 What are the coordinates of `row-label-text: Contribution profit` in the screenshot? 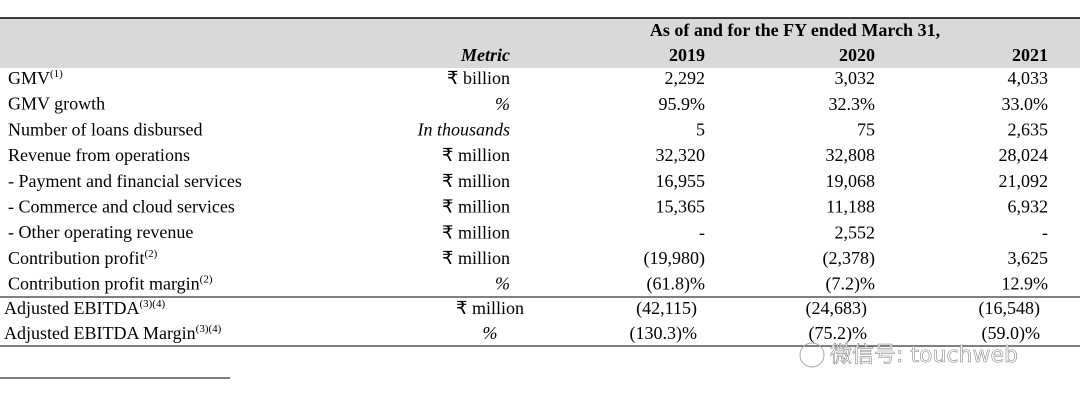 It's located at (76, 258).